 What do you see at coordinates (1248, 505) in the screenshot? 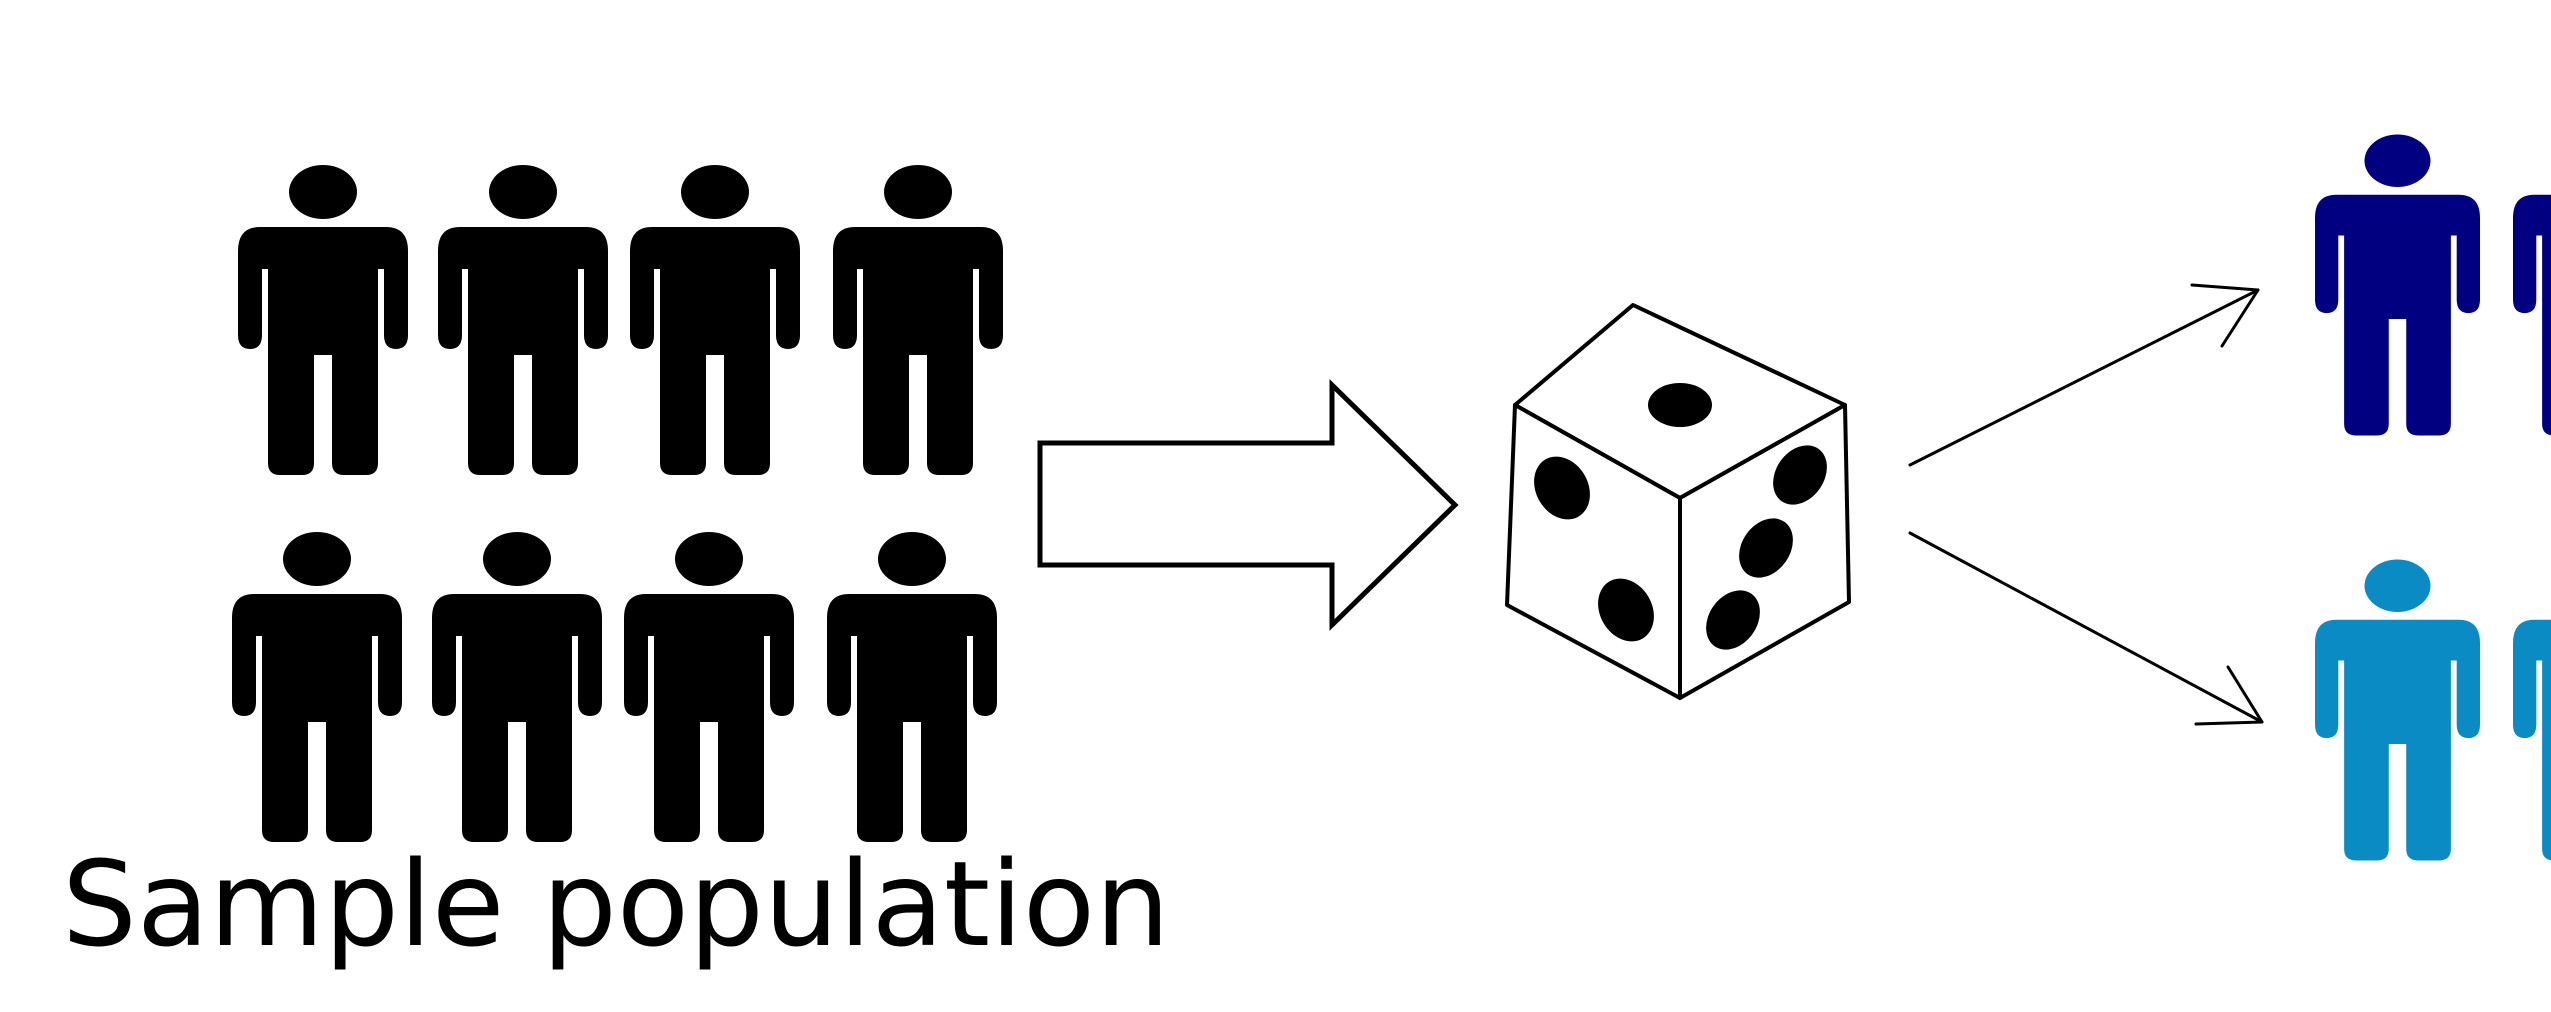
I see `block-arrow-icon` at bounding box center [1248, 505].